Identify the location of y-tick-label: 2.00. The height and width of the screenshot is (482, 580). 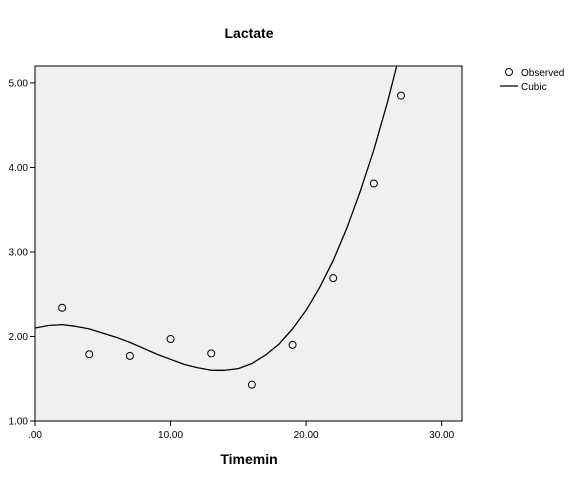
(19, 337).